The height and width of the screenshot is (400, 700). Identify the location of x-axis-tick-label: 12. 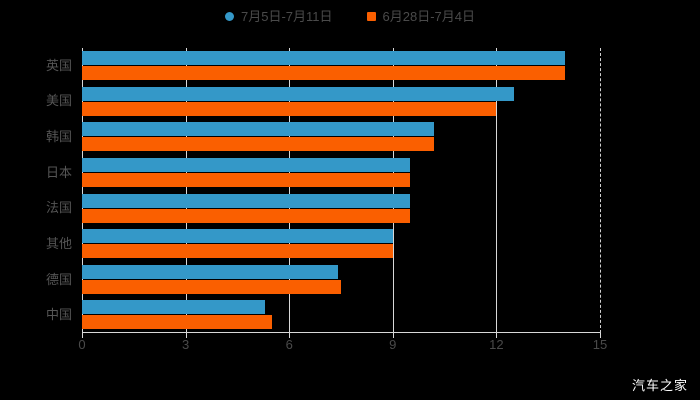
(496, 344).